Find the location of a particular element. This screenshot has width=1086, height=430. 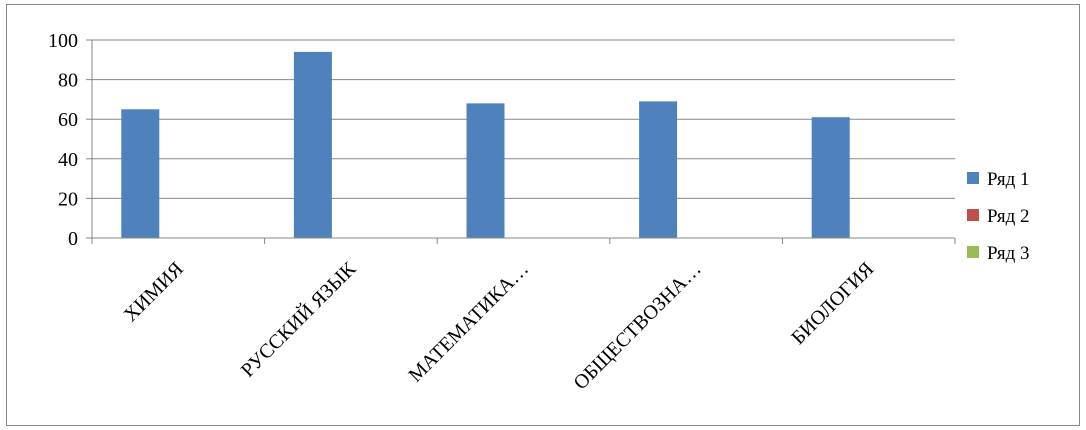

y-tick-label: 60 is located at coordinates (68, 120).